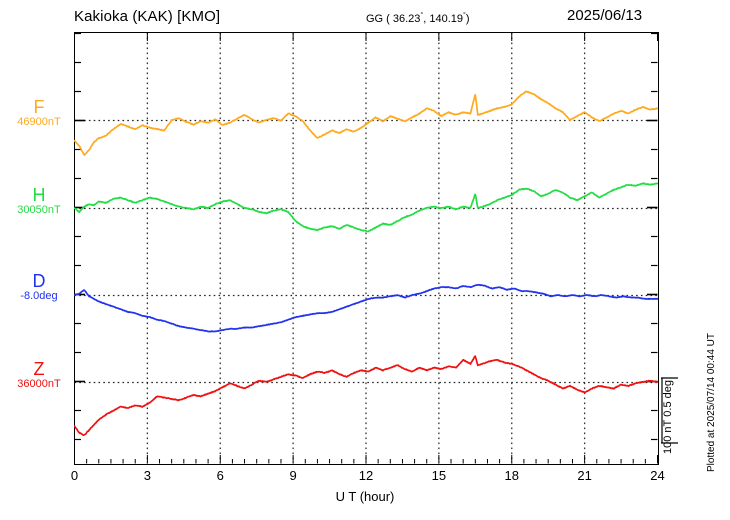 This screenshot has width=730, height=520. I want to click on component-letter-z: Z, so click(39, 369).